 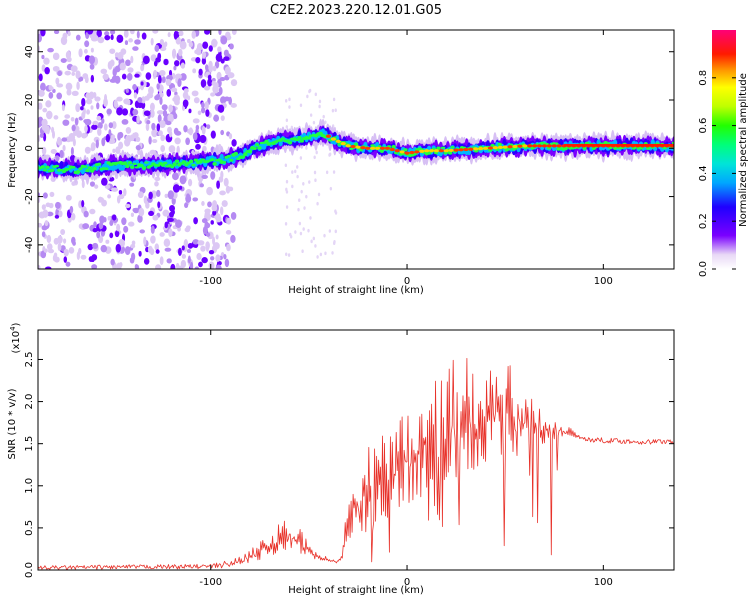 I want to click on x-tick-label: -100, so click(x=210, y=582).